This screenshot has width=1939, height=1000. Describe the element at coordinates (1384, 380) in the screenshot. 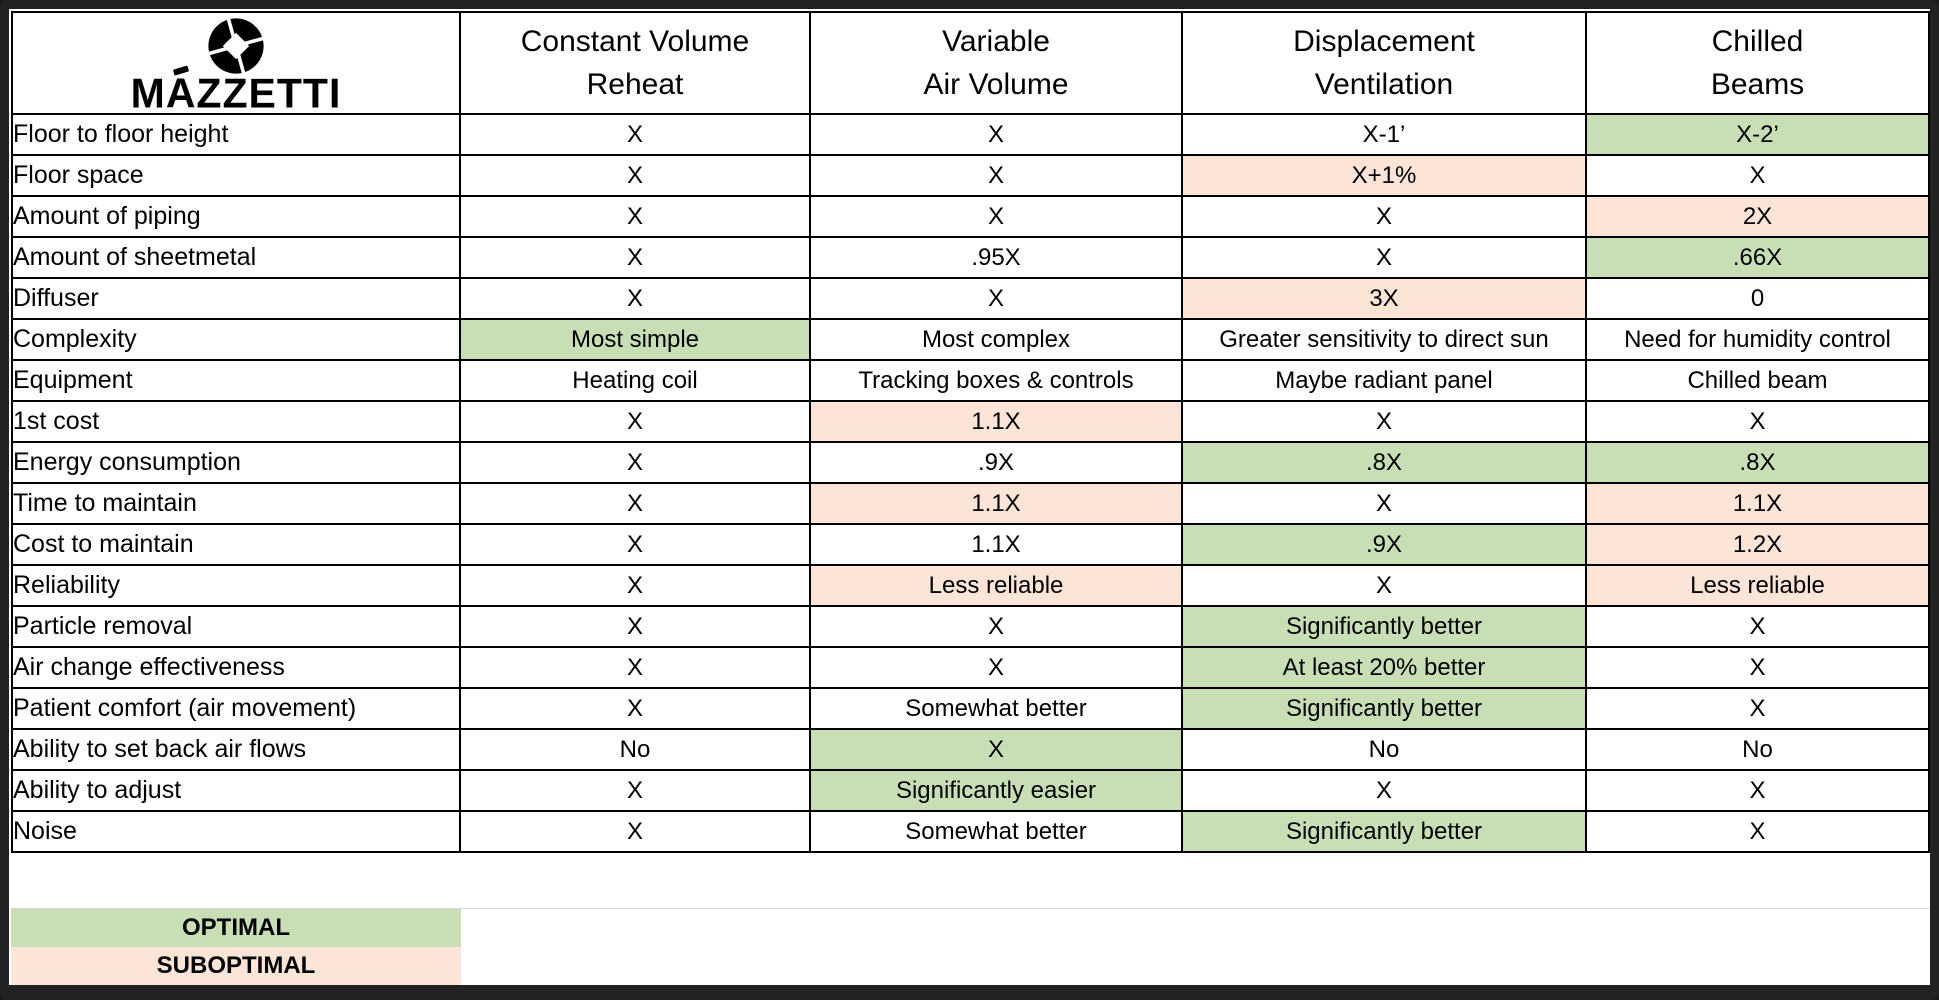

I see `table-cell: Maybe radiant panel` at that location.